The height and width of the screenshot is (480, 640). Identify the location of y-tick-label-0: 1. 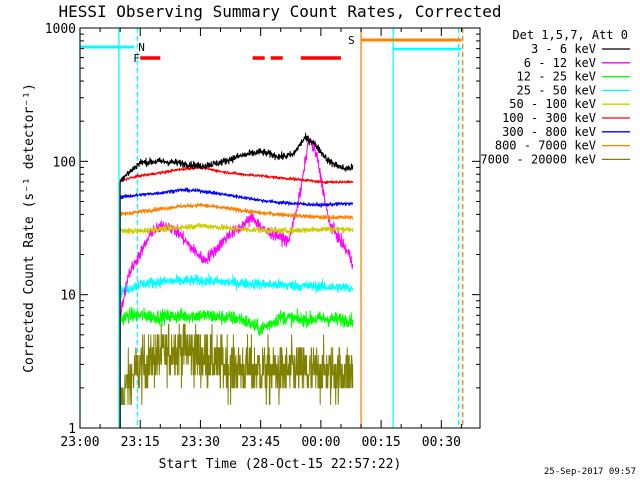
(72, 429).